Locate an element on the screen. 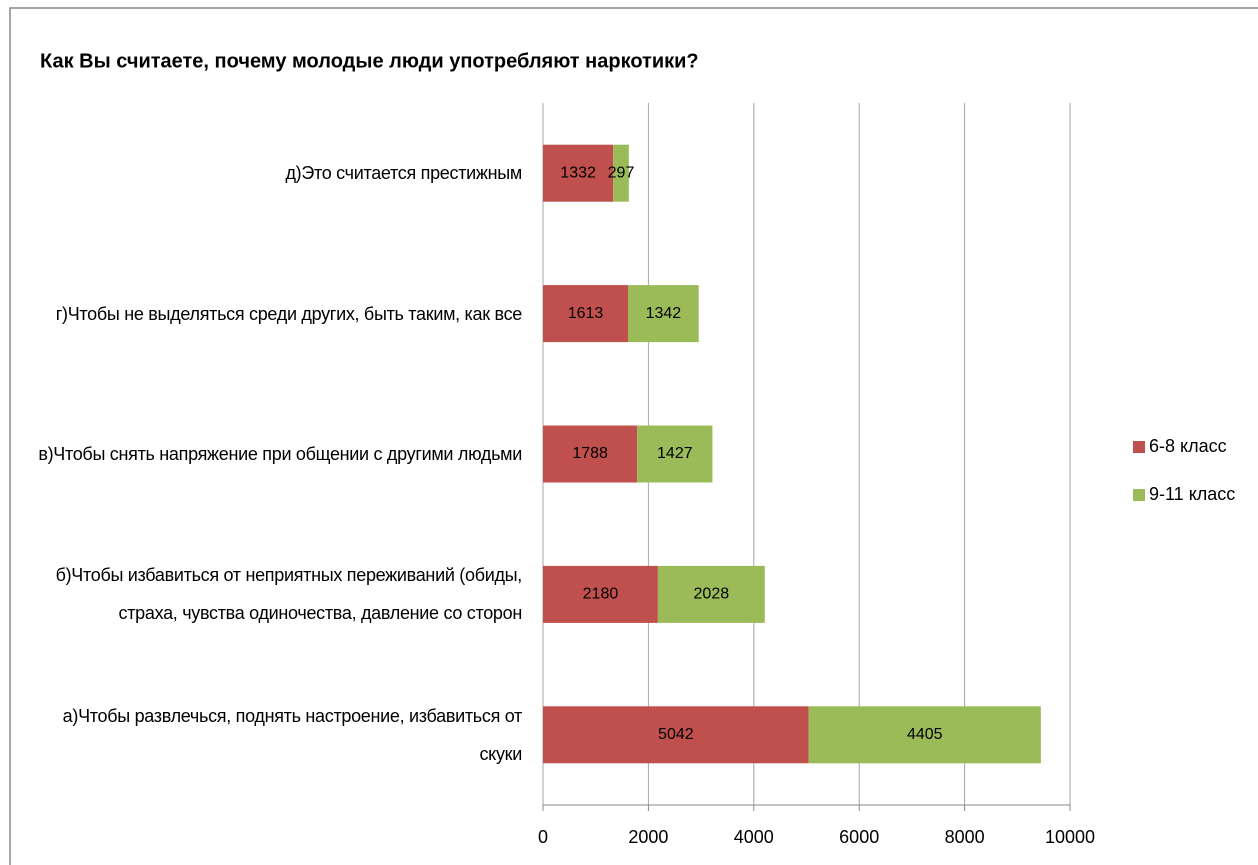 The height and width of the screenshot is (865, 1258). data-label: 1613 is located at coordinates (586, 313).